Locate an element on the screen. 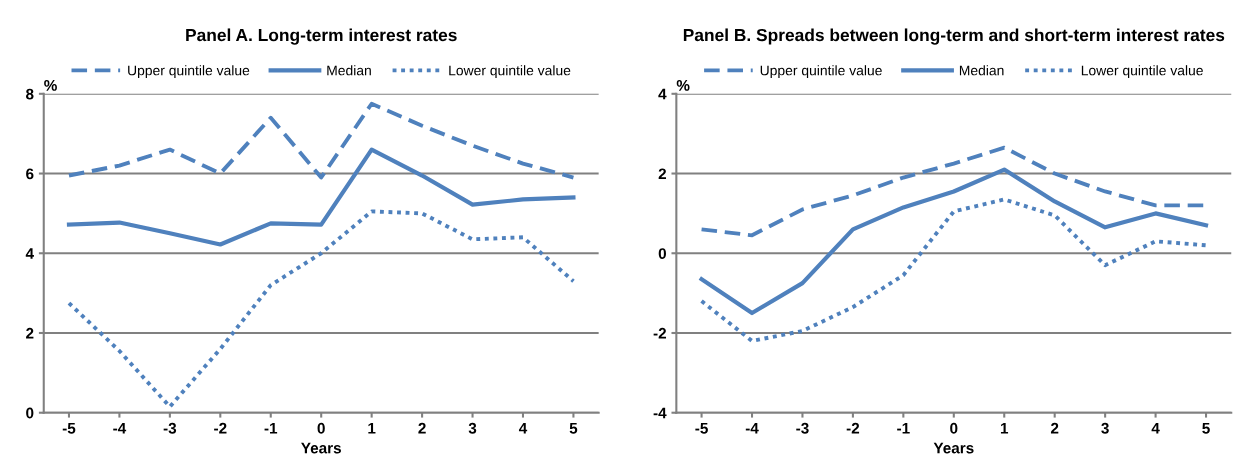 Image resolution: width=1250 pixels, height=469 pixels. chart-title: Panel B. Spreads between long-term and short-term interest rates is located at coordinates (954, 36).